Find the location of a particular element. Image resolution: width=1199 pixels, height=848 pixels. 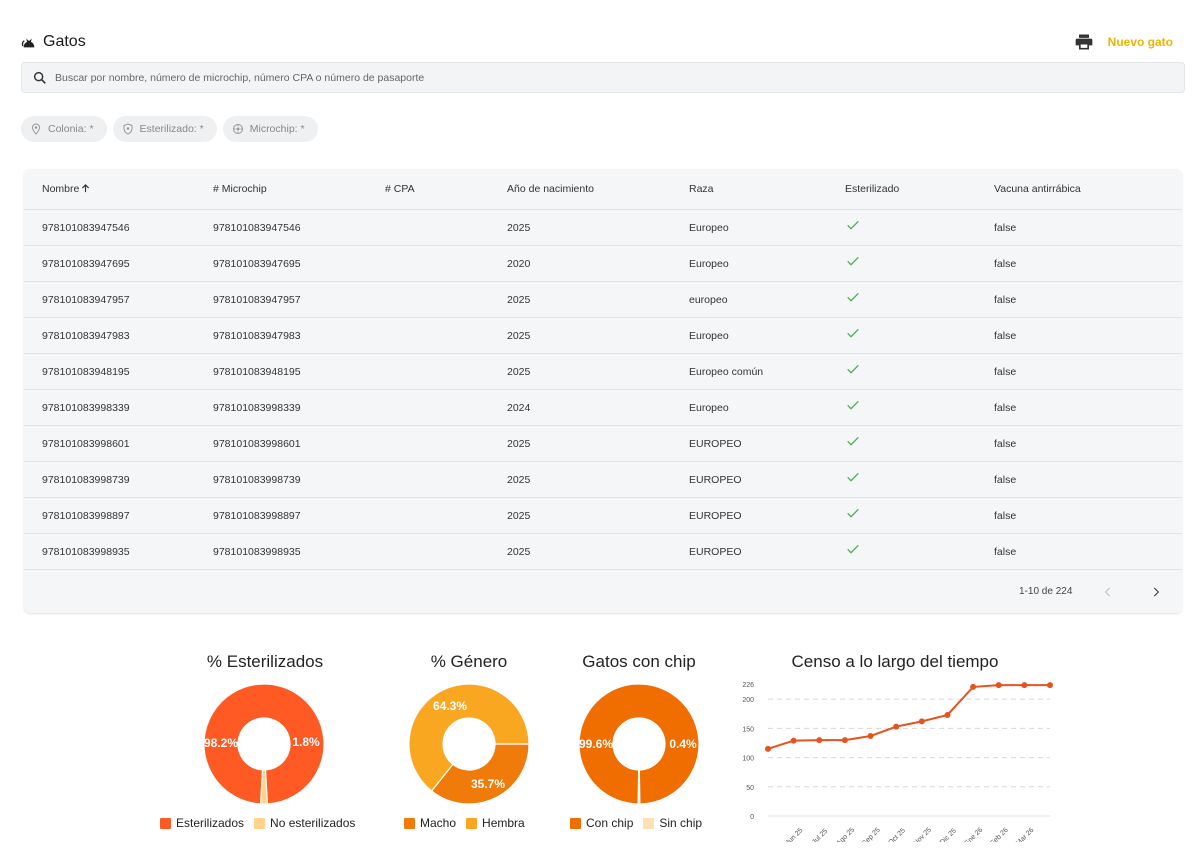

search-bar is located at coordinates (603, 77).